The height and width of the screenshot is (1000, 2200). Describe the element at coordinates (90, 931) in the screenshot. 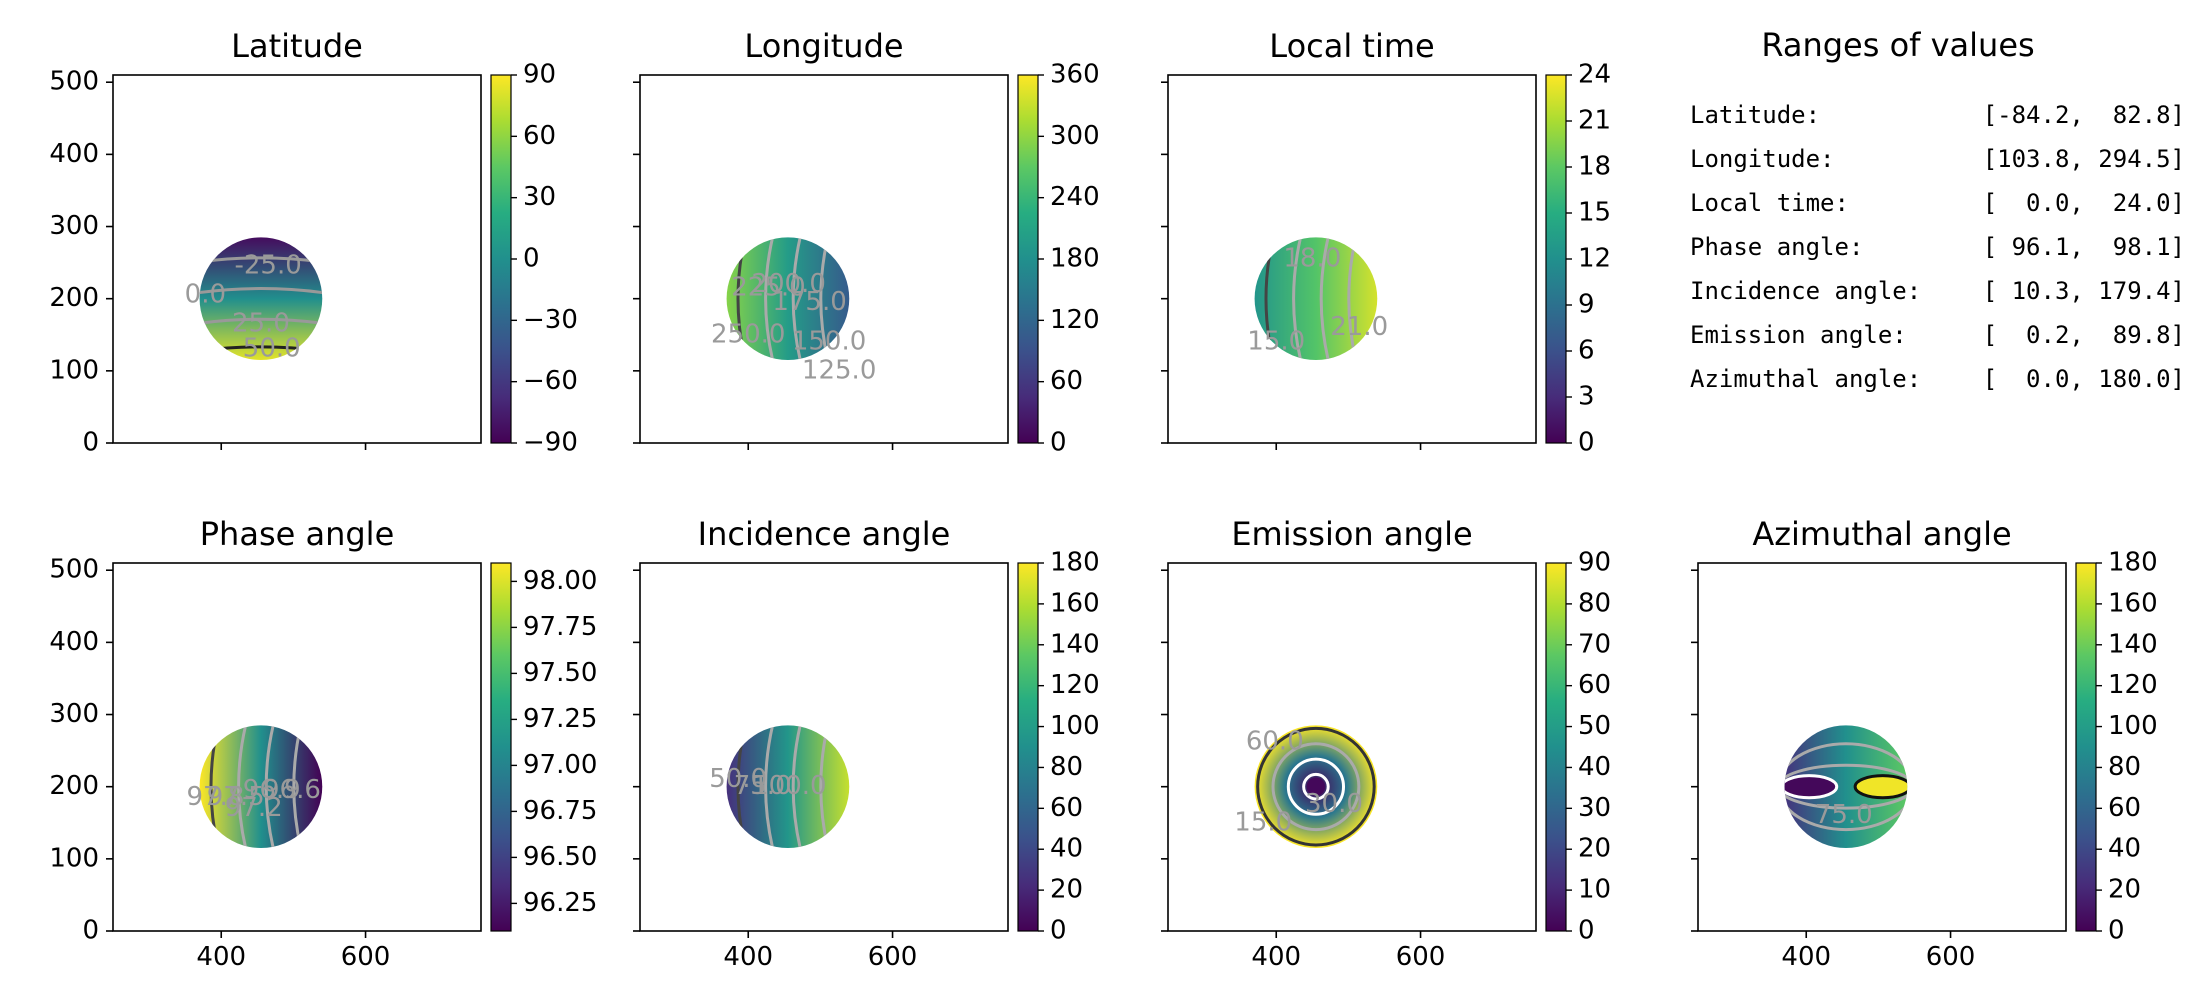

I see `y-tick-label: 0` at that location.